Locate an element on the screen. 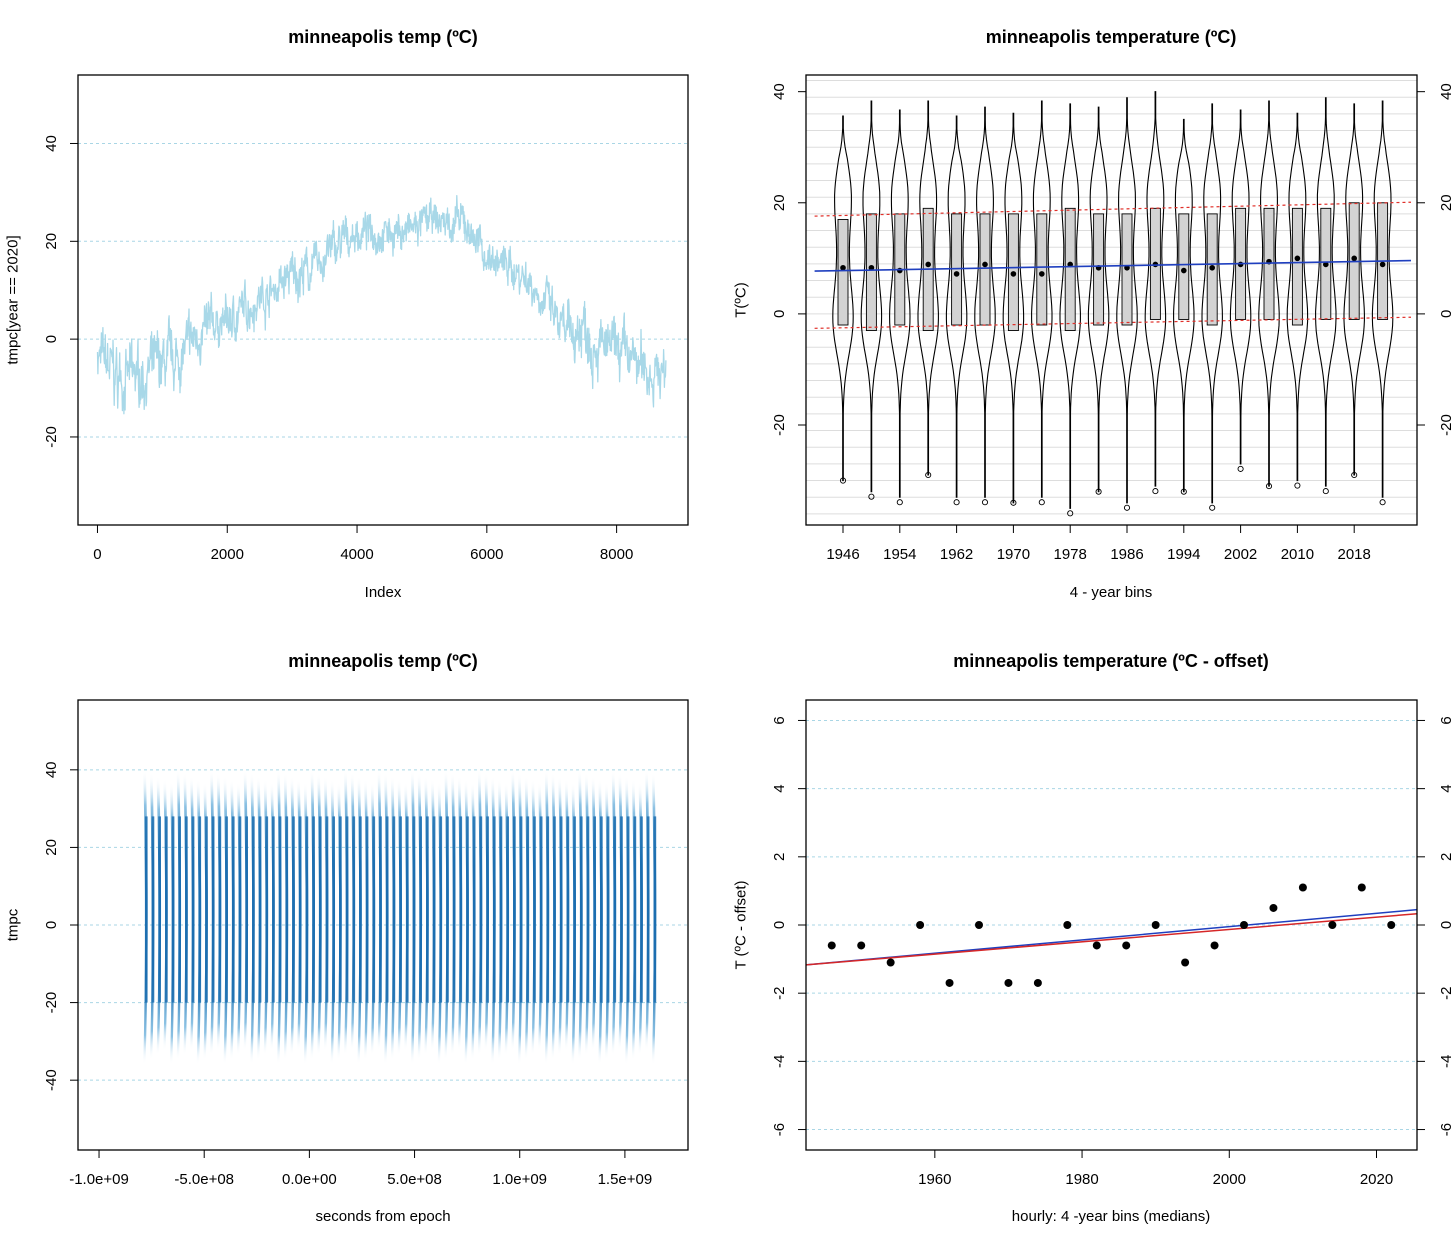 This screenshot has height=1246, width=1456. p1-x-tick-label: 0 is located at coordinates (97, 554).